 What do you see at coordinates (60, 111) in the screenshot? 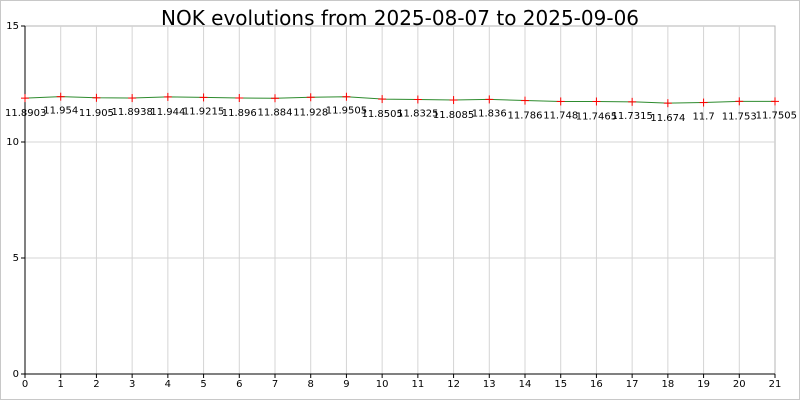
I see `data-label: 11.954` at bounding box center [60, 111].